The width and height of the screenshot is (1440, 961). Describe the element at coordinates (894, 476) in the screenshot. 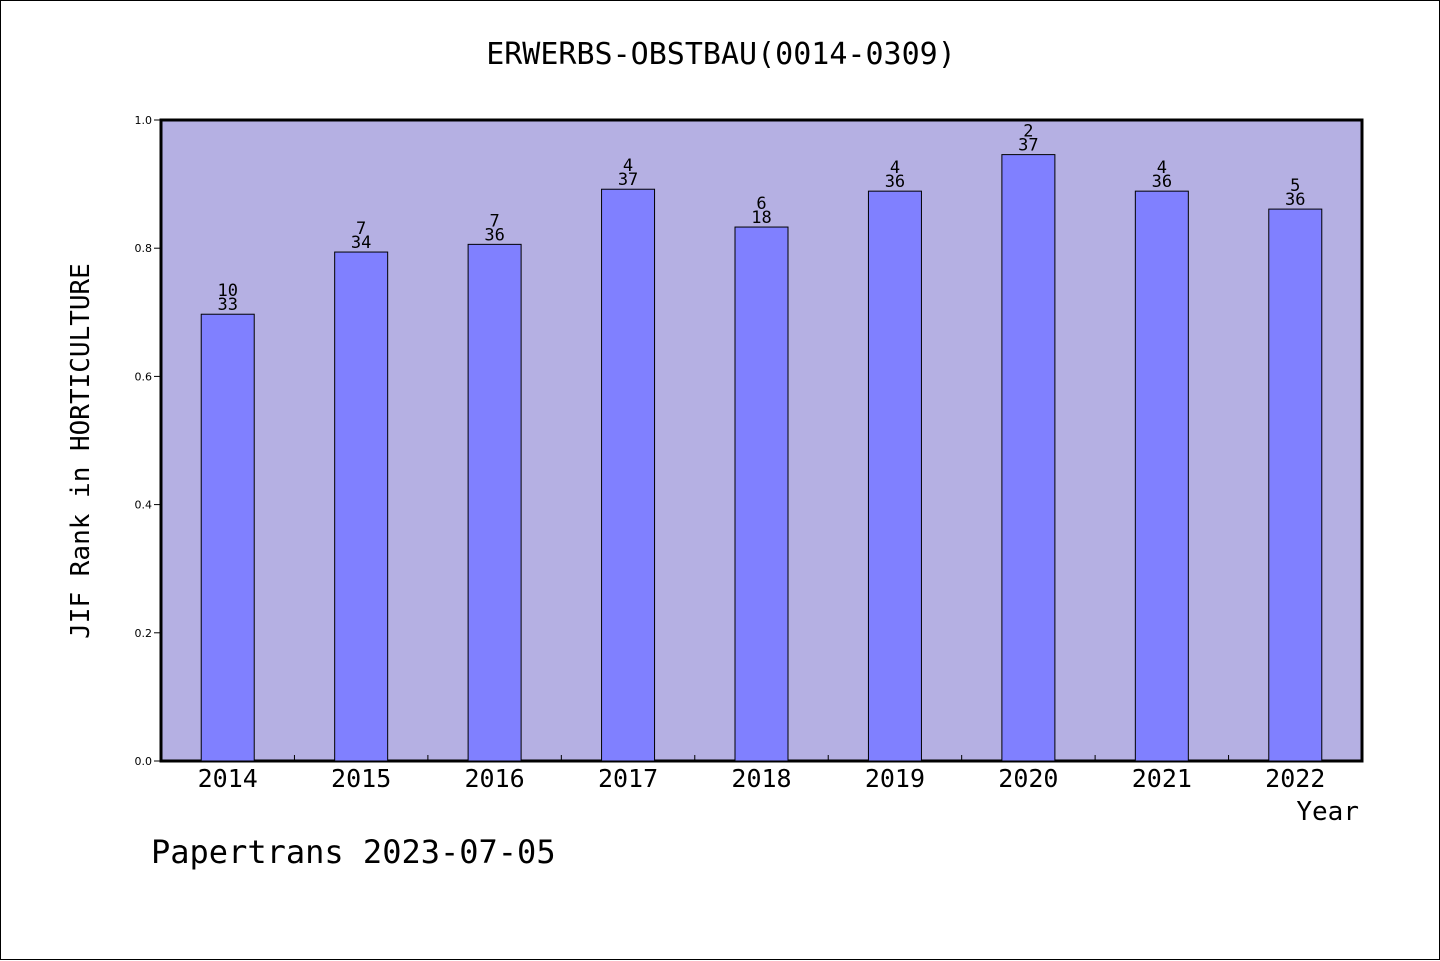

I see `bar-2019` at that location.